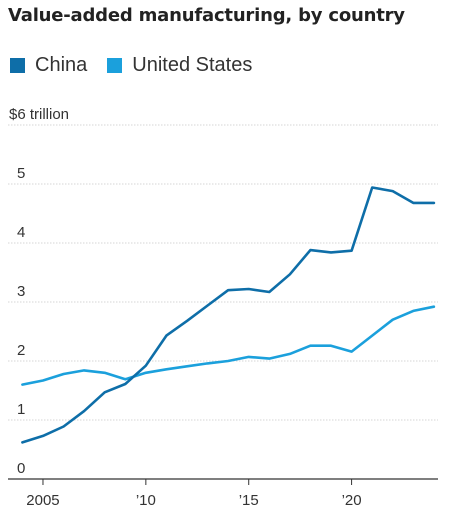 Image resolution: width=456 pixels, height=522 pixels. I want to click on y-tick-label: 3, so click(21, 291).